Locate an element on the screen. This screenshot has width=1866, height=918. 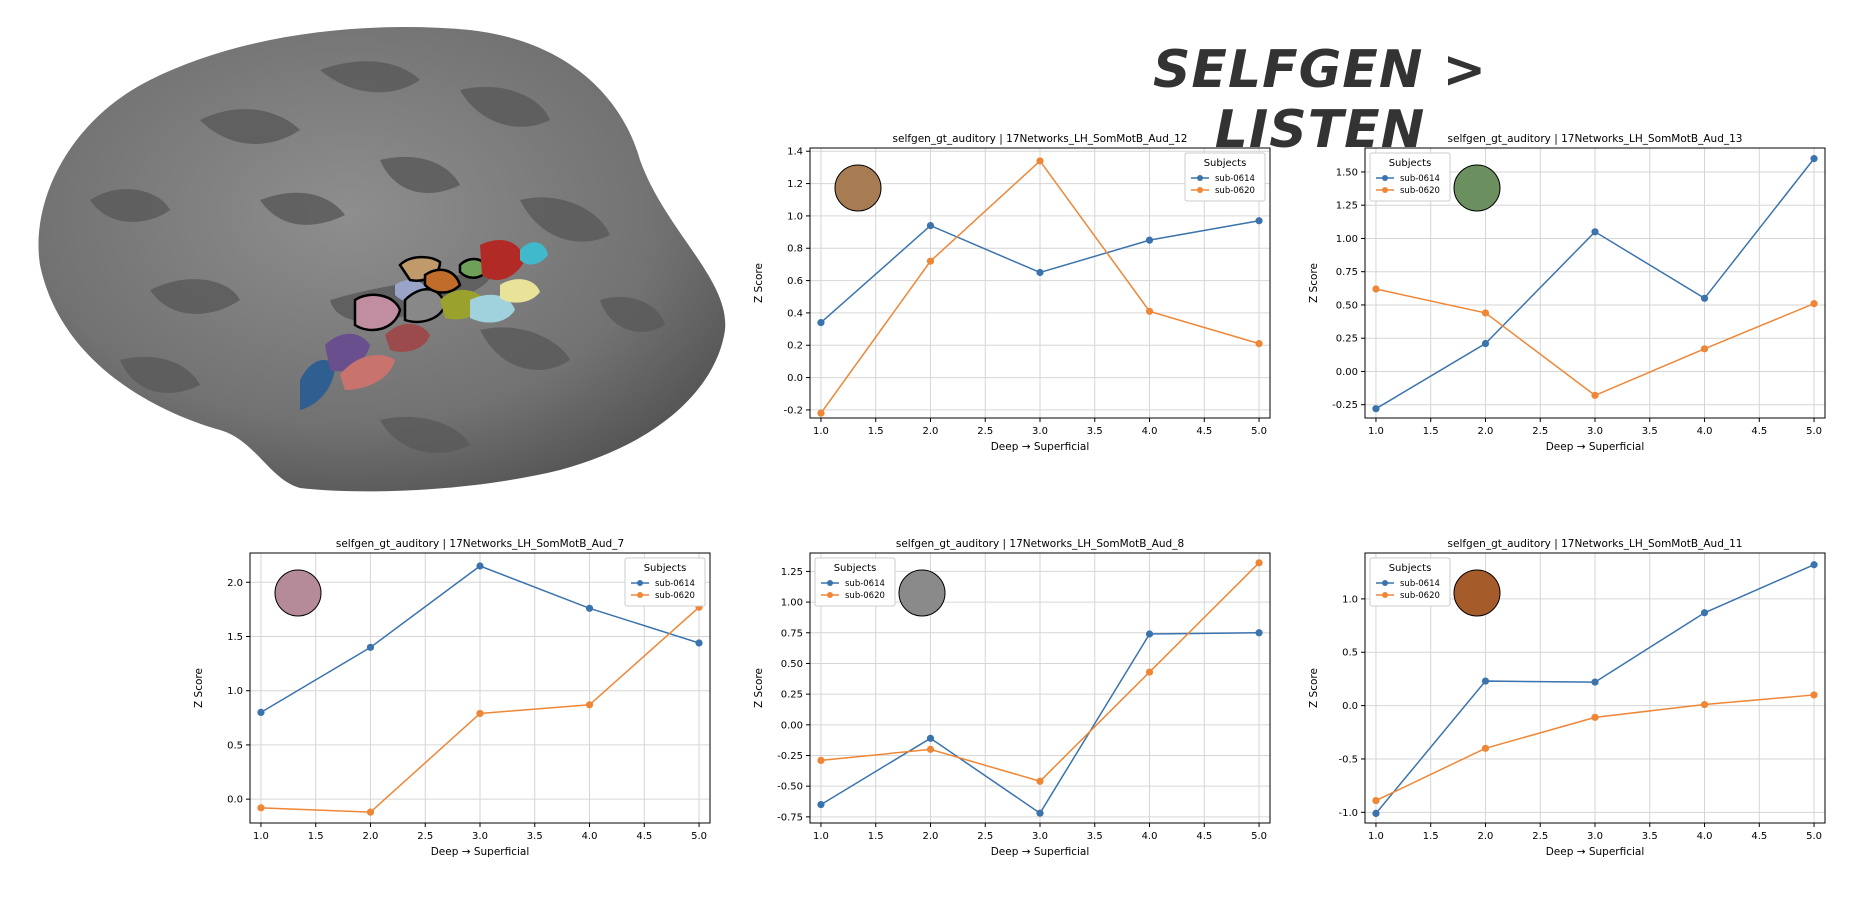
y-tick-label: 0.00 is located at coordinates (1347, 372).